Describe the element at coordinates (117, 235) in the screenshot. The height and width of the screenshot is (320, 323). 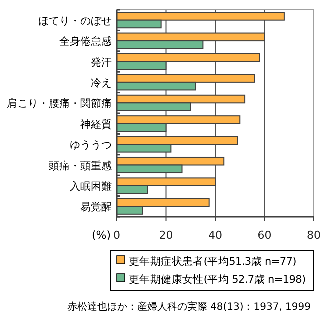
I see `x-tick-label: 0` at that location.